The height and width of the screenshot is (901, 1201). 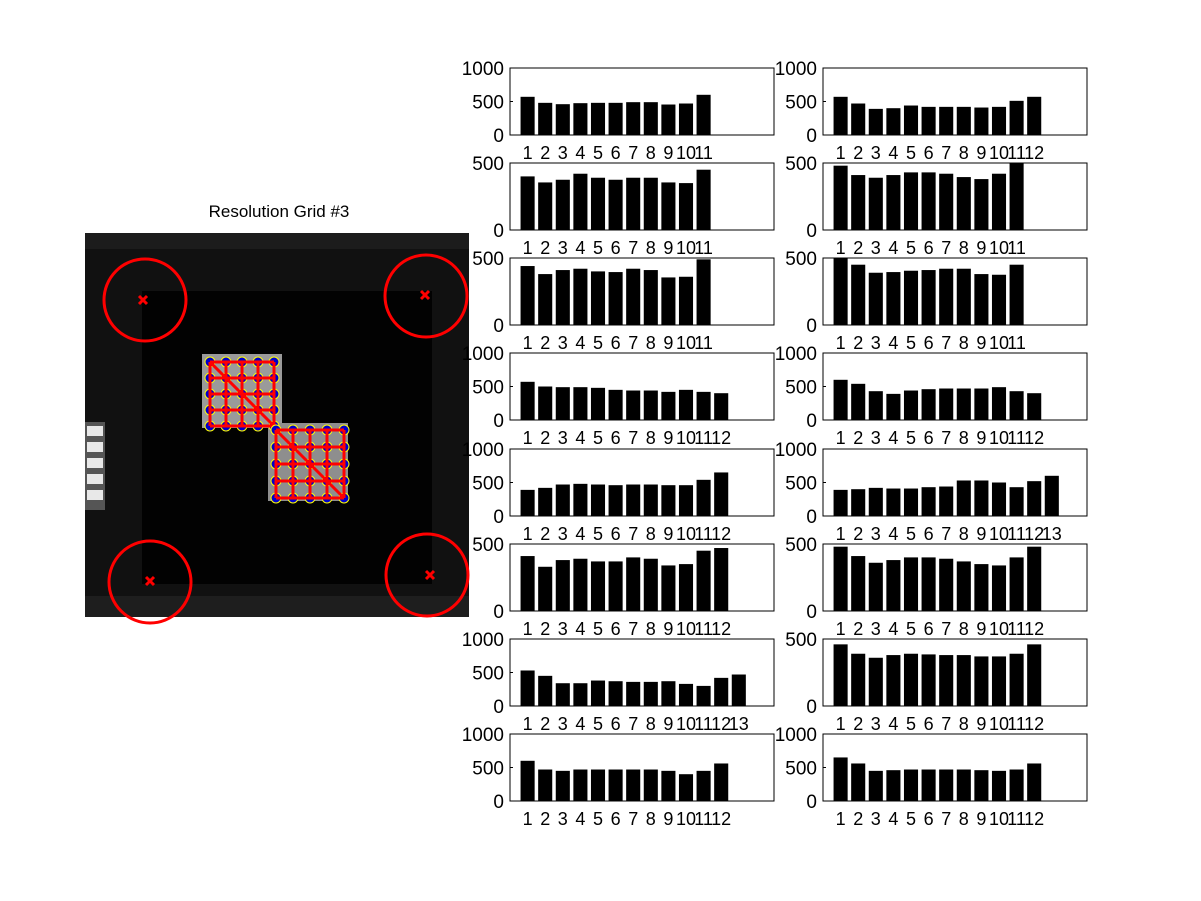 What do you see at coordinates (981, 153) in the screenshot?
I see `x-tick-label: 9` at bounding box center [981, 153].